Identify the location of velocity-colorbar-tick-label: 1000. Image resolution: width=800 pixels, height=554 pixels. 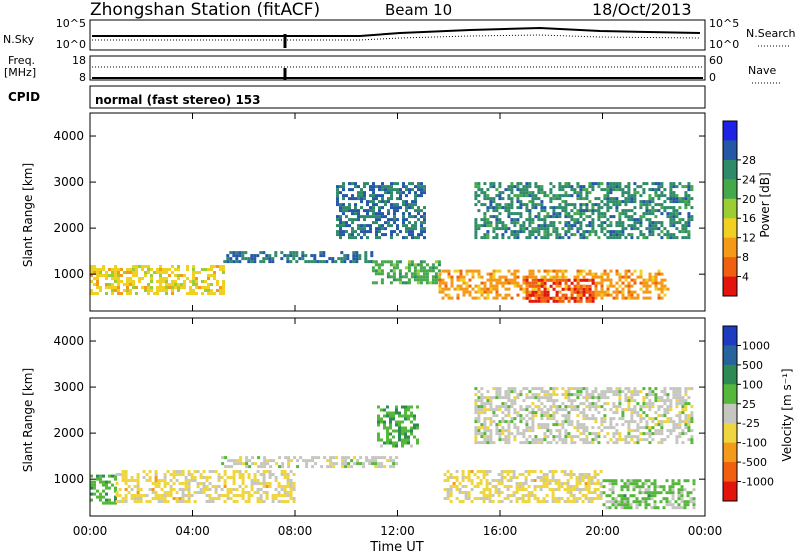
(756, 345).